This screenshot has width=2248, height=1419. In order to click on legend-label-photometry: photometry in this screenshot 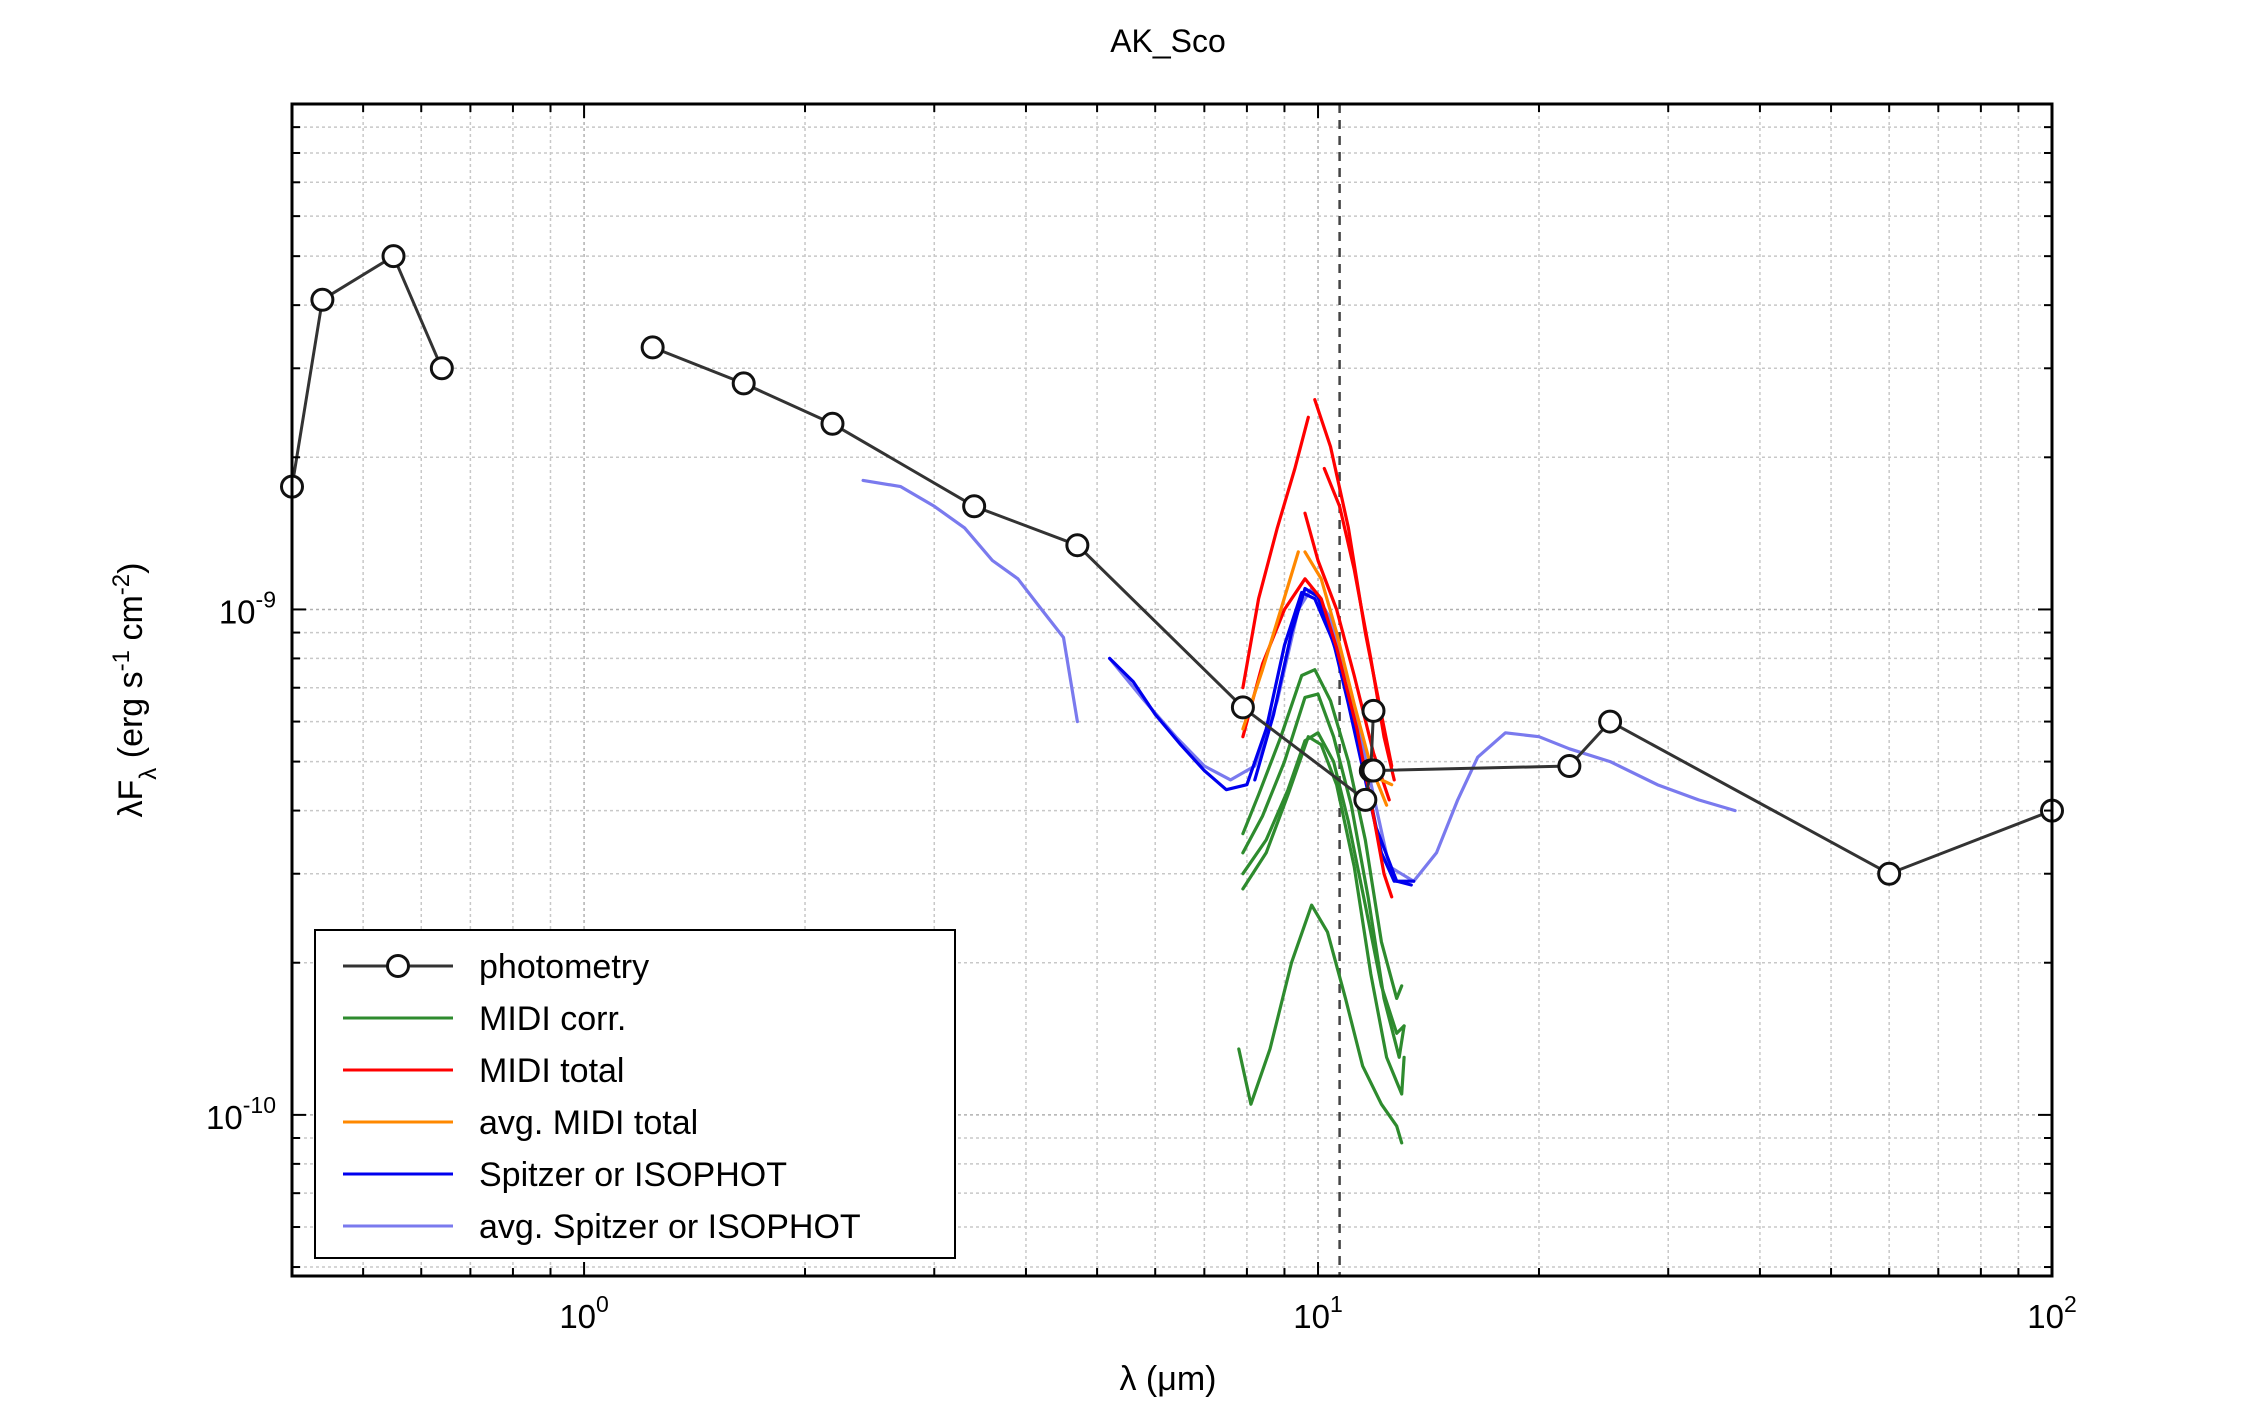, I will do `click(564, 967)`.